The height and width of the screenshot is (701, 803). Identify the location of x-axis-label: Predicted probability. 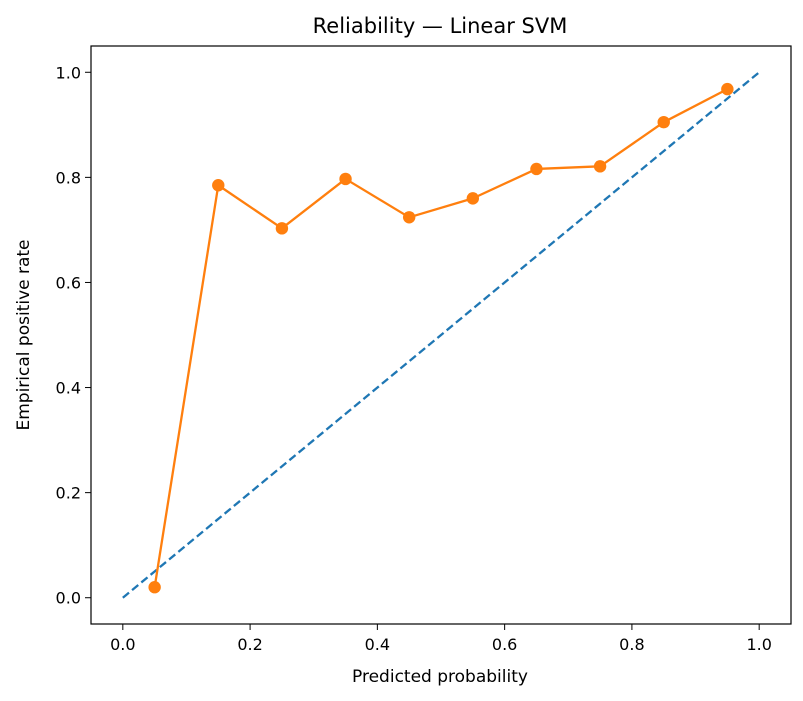
(440, 677).